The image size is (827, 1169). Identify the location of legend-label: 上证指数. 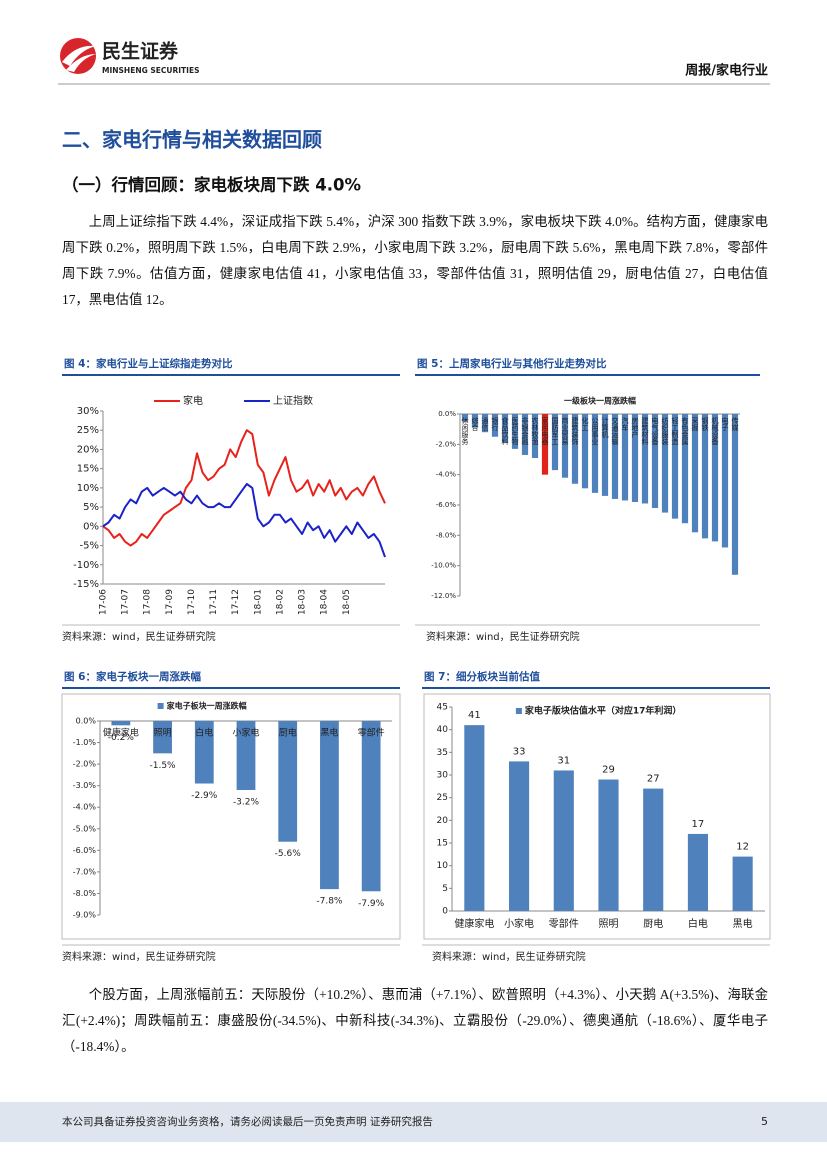
(293, 400).